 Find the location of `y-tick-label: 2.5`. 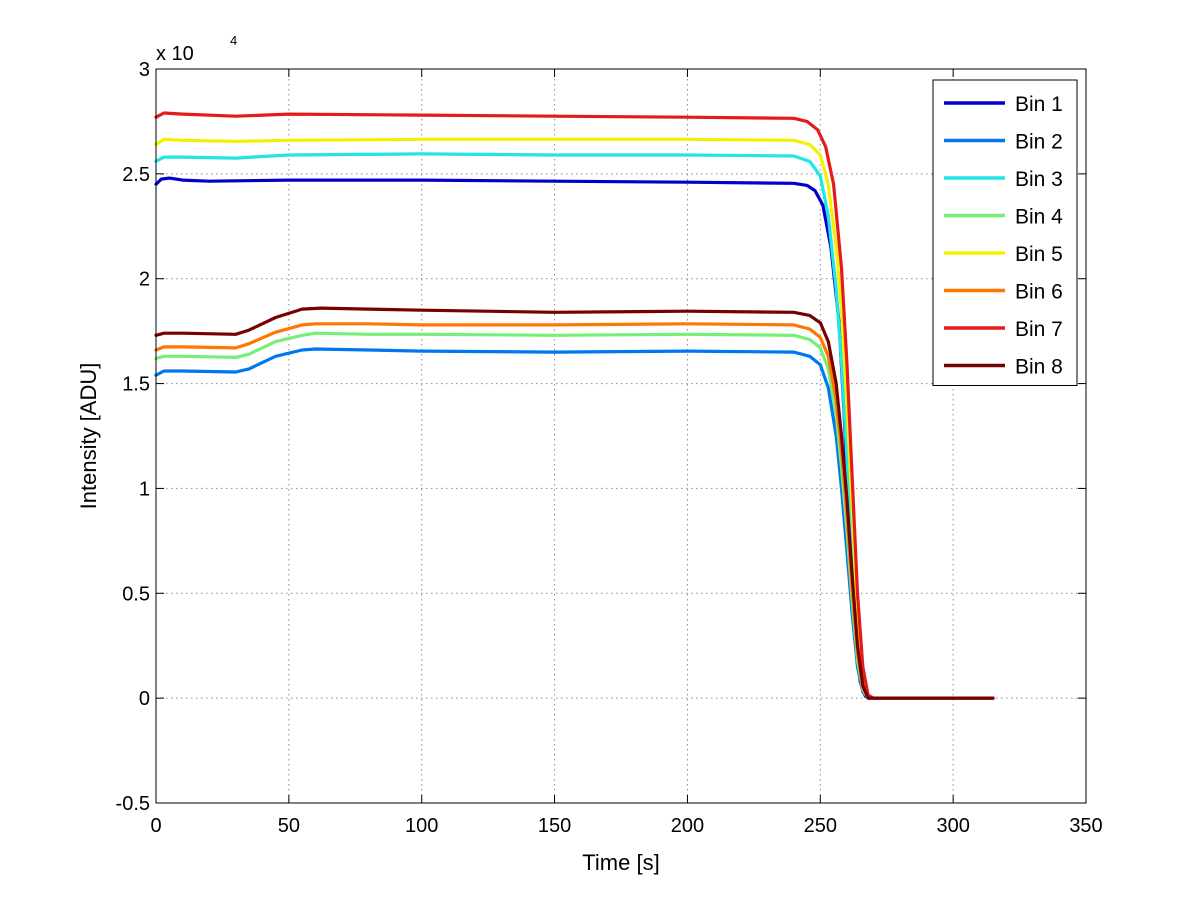

y-tick-label: 2.5 is located at coordinates (136, 175).